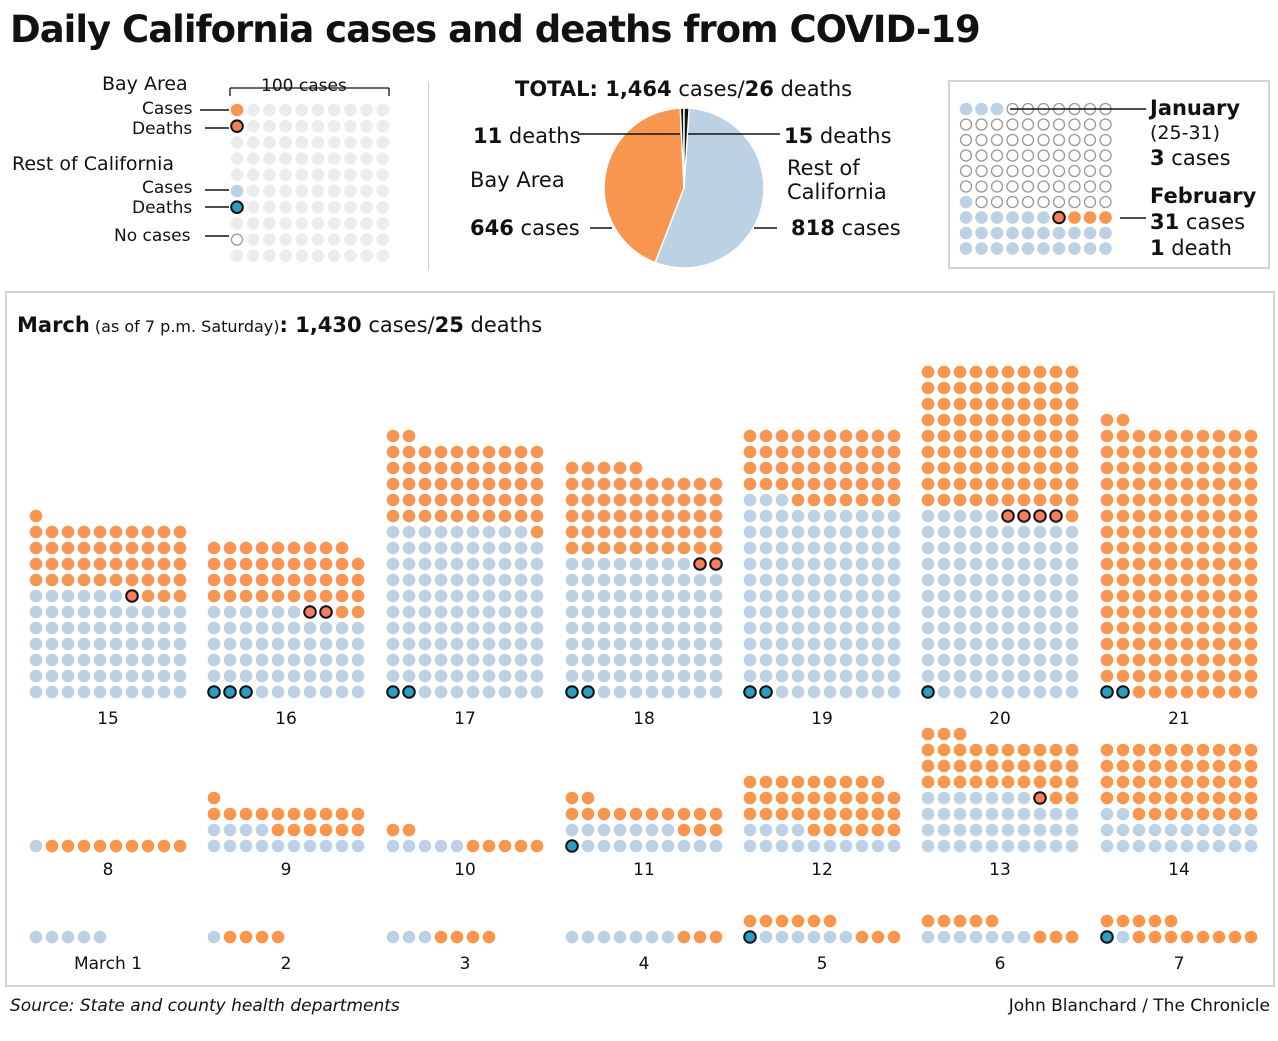 This screenshot has height=1041, width=1278. What do you see at coordinates (683, 89) in the screenshot?
I see `pie-total: TOTAL: 1,464 cases/26 deaths` at bounding box center [683, 89].